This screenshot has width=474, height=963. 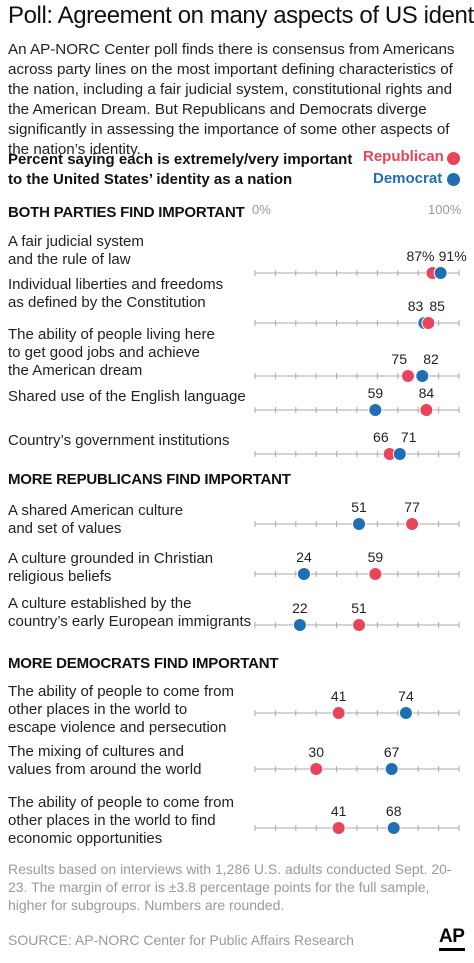 What do you see at coordinates (316, 752) in the screenshot?
I see `republican-value-label: 30` at bounding box center [316, 752].